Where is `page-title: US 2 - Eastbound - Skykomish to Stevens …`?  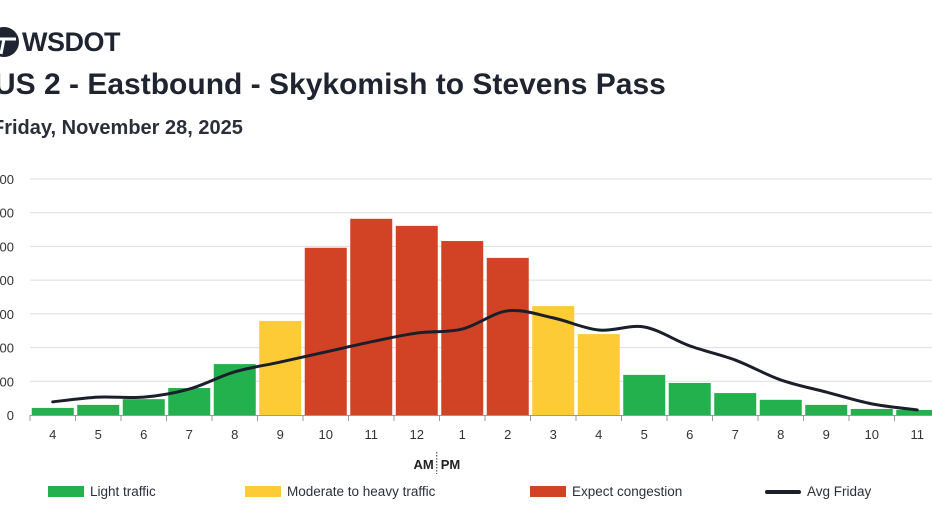
page-title: US 2 - Eastbound - Skykomish to Stevens … is located at coordinates (333, 84).